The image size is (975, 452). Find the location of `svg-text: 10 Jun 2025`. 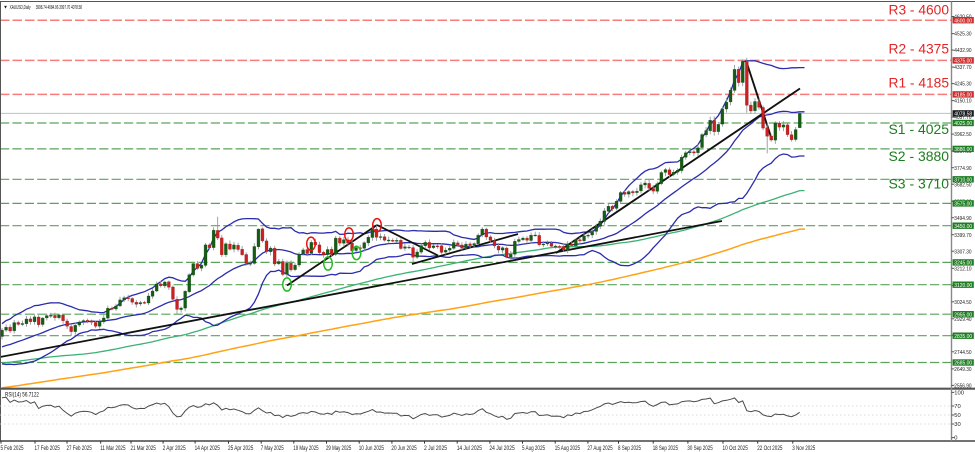

svg-text: 10 Jun 2025 is located at coordinates (372, 448).